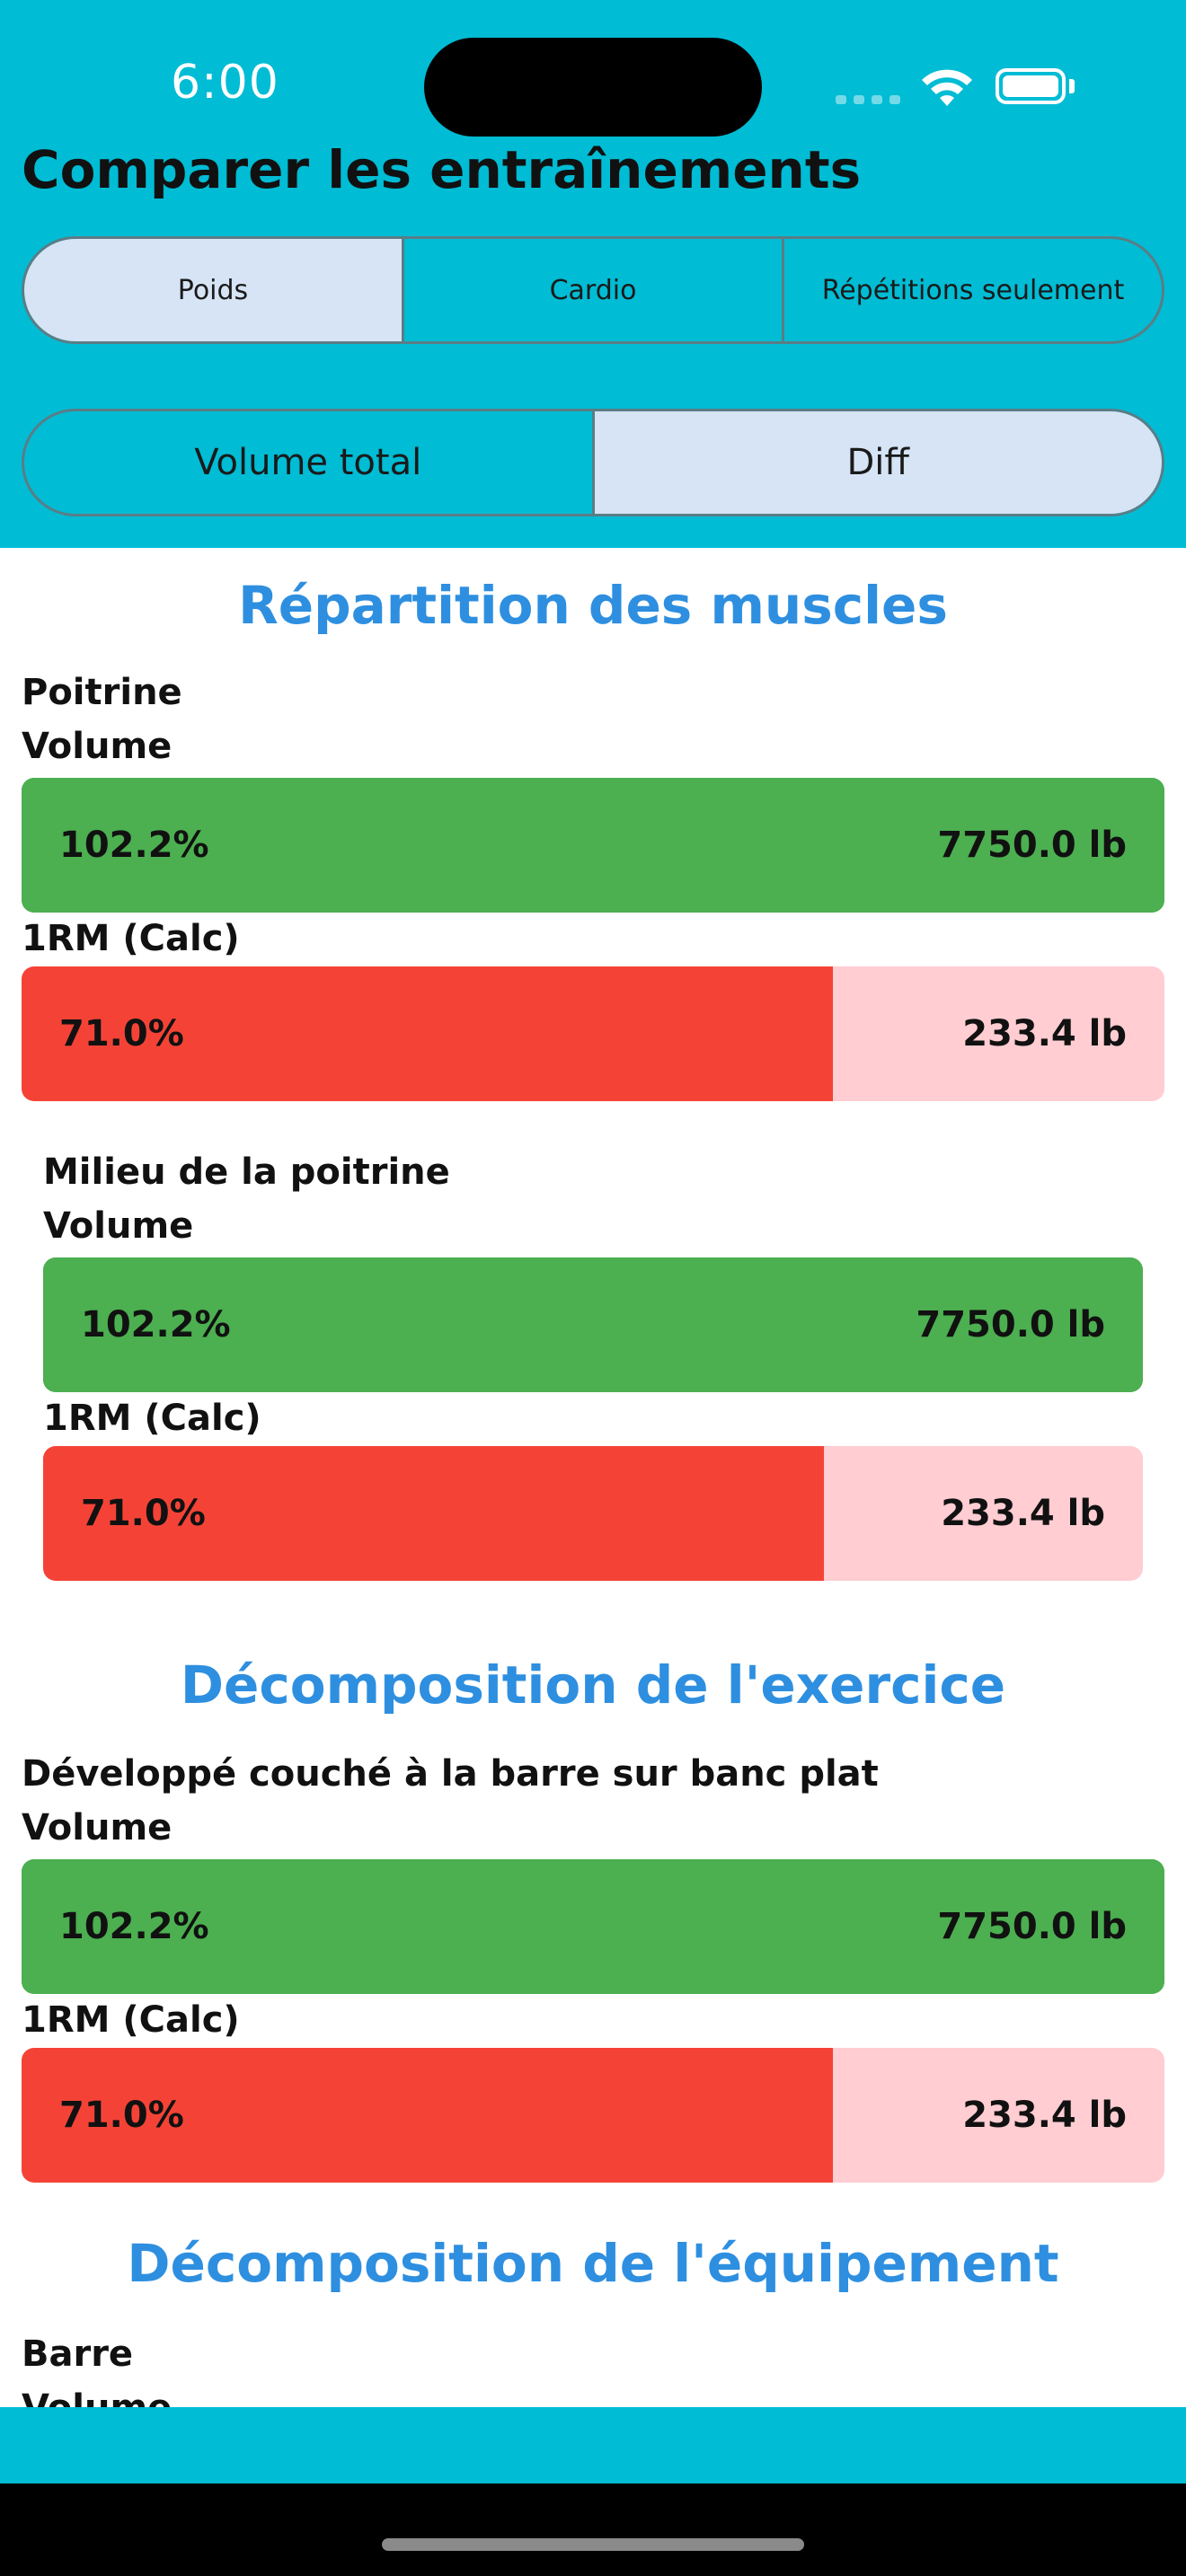 This screenshot has width=1186, height=2576. Describe the element at coordinates (593, 1685) in the screenshot. I see `exercise-section-title: Décomposition de l'exercice` at that location.